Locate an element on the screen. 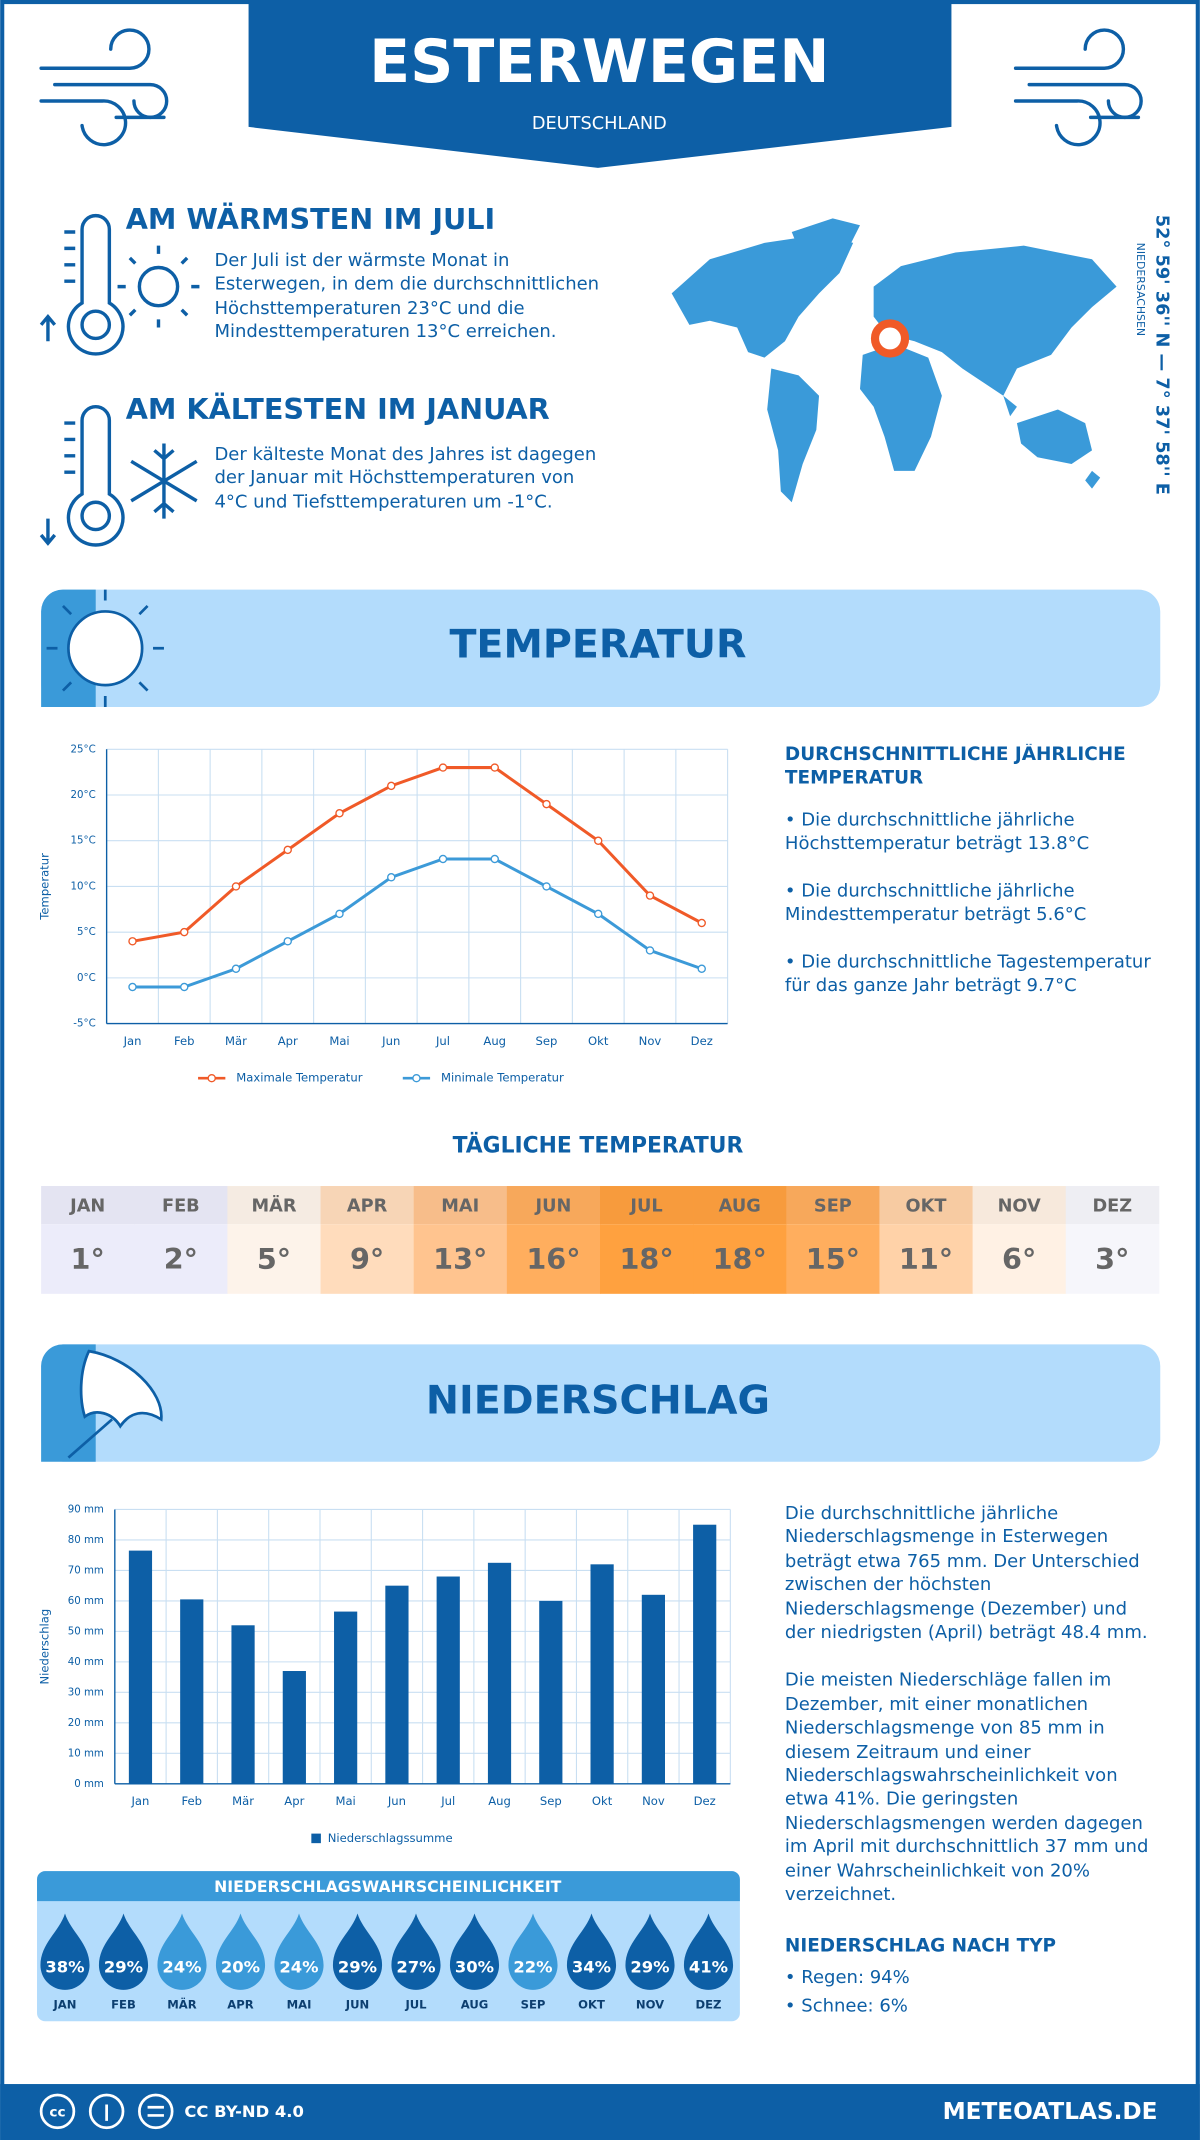 Image resolution: width=1200 pixels, height=2140 pixels. probability-title: NIEDERSCHLAGSWAHRSCHEINLICHKEIT is located at coordinates (388, 1886).